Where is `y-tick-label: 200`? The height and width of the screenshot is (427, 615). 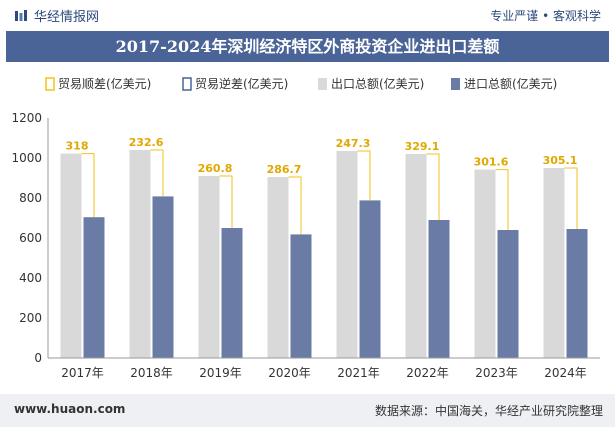 y-tick-label: 200 is located at coordinates (30, 318).